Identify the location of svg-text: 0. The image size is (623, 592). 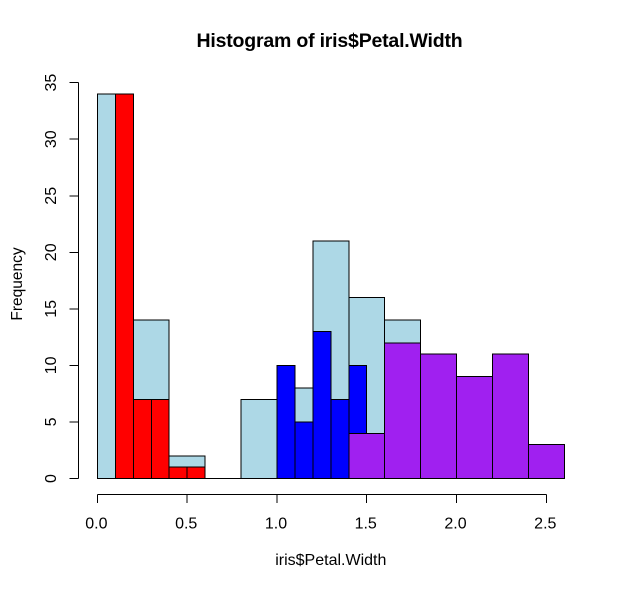
(51, 478).